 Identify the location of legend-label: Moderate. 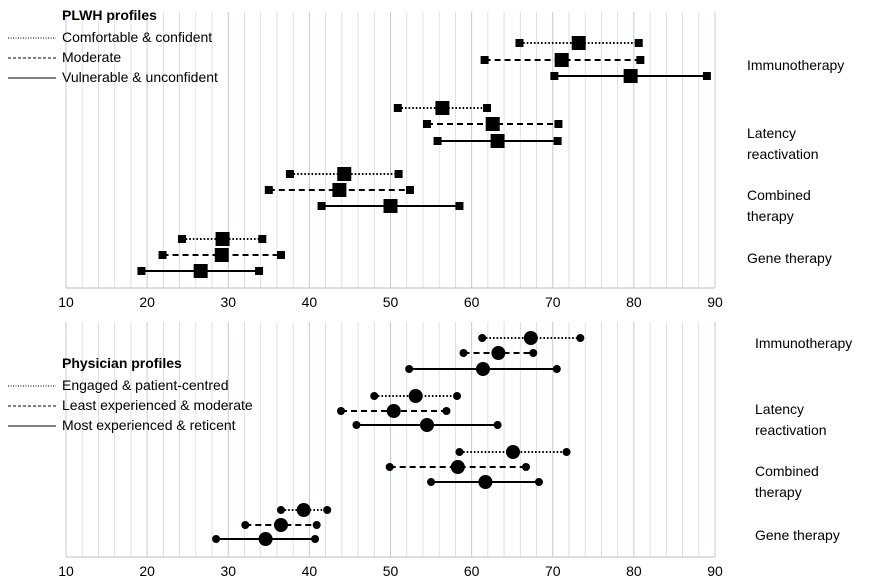
(91, 57).